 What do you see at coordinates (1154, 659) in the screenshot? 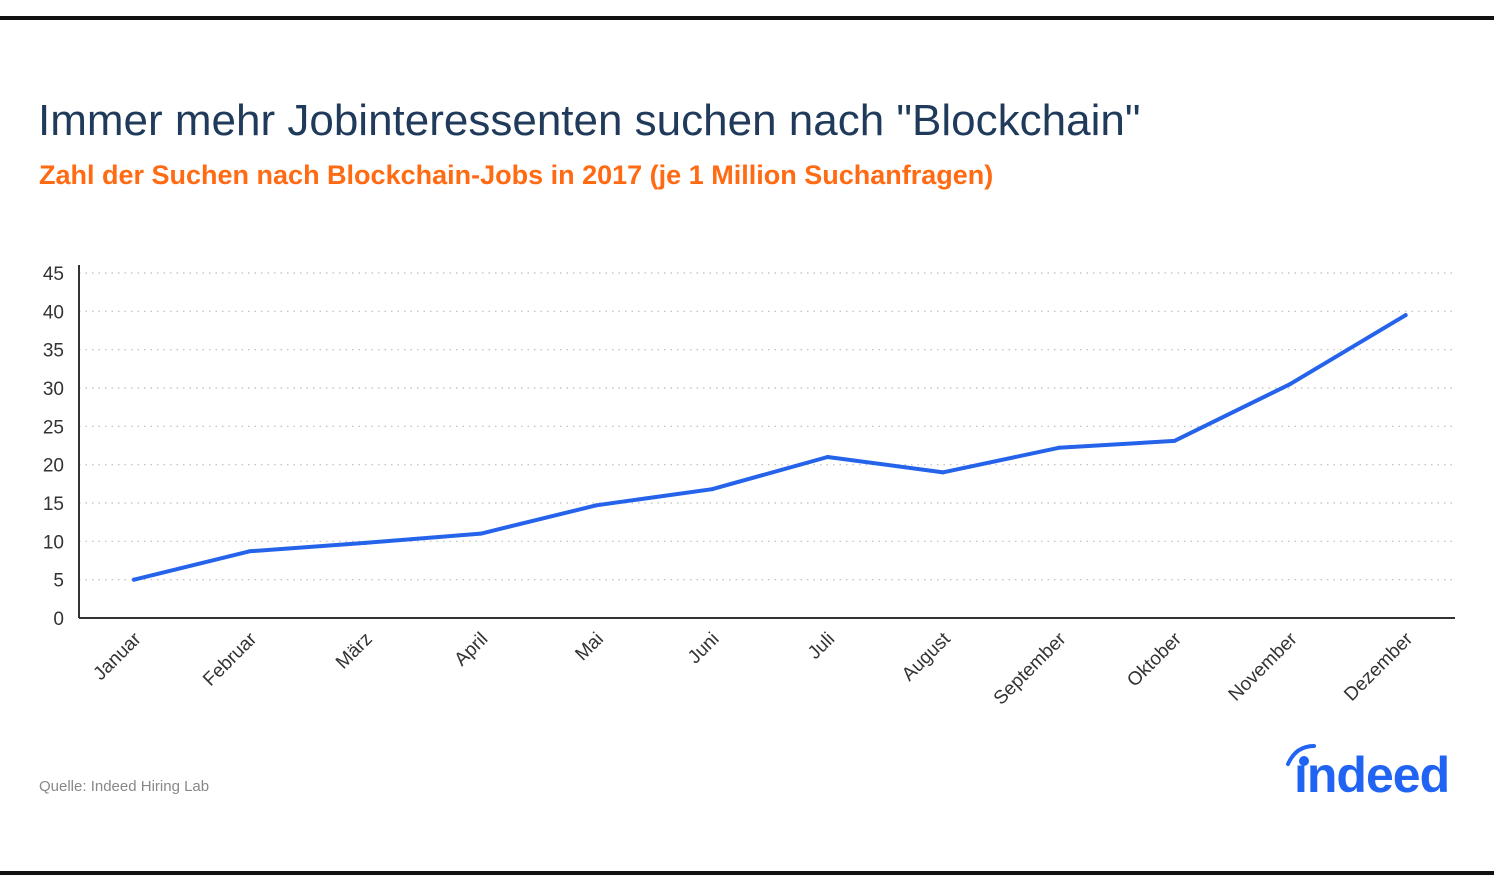
I see `x-tick-label: Oktober` at bounding box center [1154, 659].